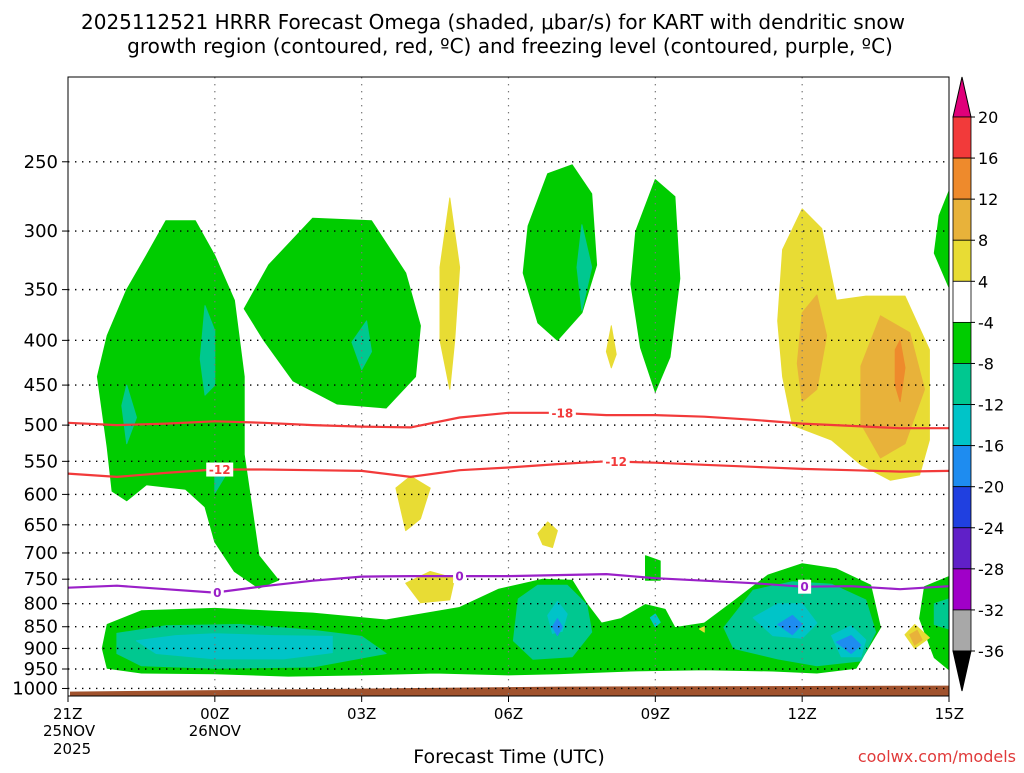 Image resolution: width=1024 pixels, height=773 pixels. What do you see at coordinates (35, 688) in the screenshot?
I see `ytick-label-1000: 1000` at bounding box center [35, 688].